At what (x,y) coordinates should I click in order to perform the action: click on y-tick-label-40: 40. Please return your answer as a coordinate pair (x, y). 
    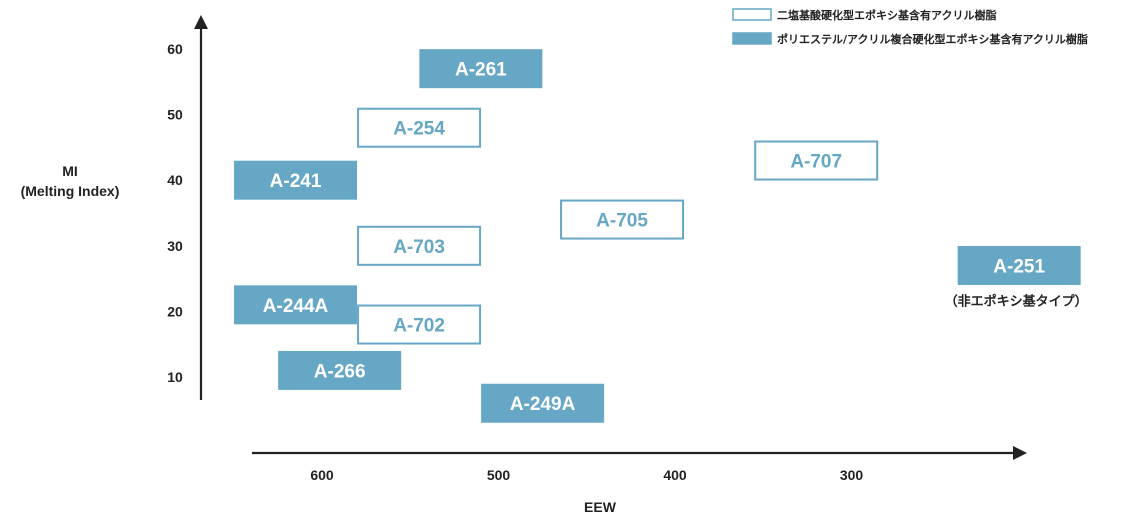
    Looking at the image, I should click on (175, 180).